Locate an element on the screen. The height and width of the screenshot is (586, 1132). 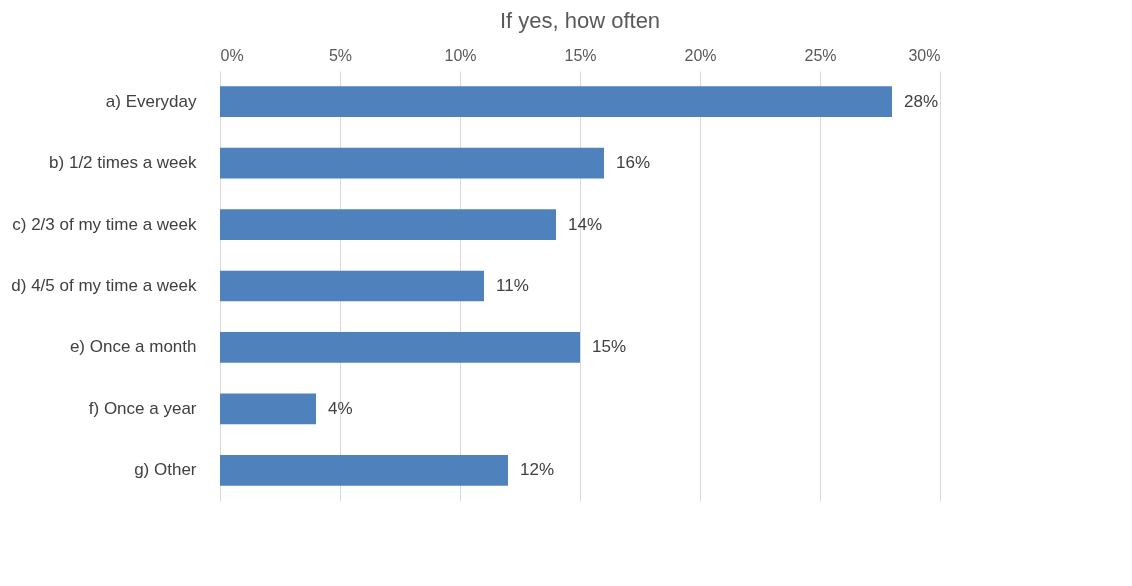
x-tick-label: 5% is located at coordinates (340, 55).